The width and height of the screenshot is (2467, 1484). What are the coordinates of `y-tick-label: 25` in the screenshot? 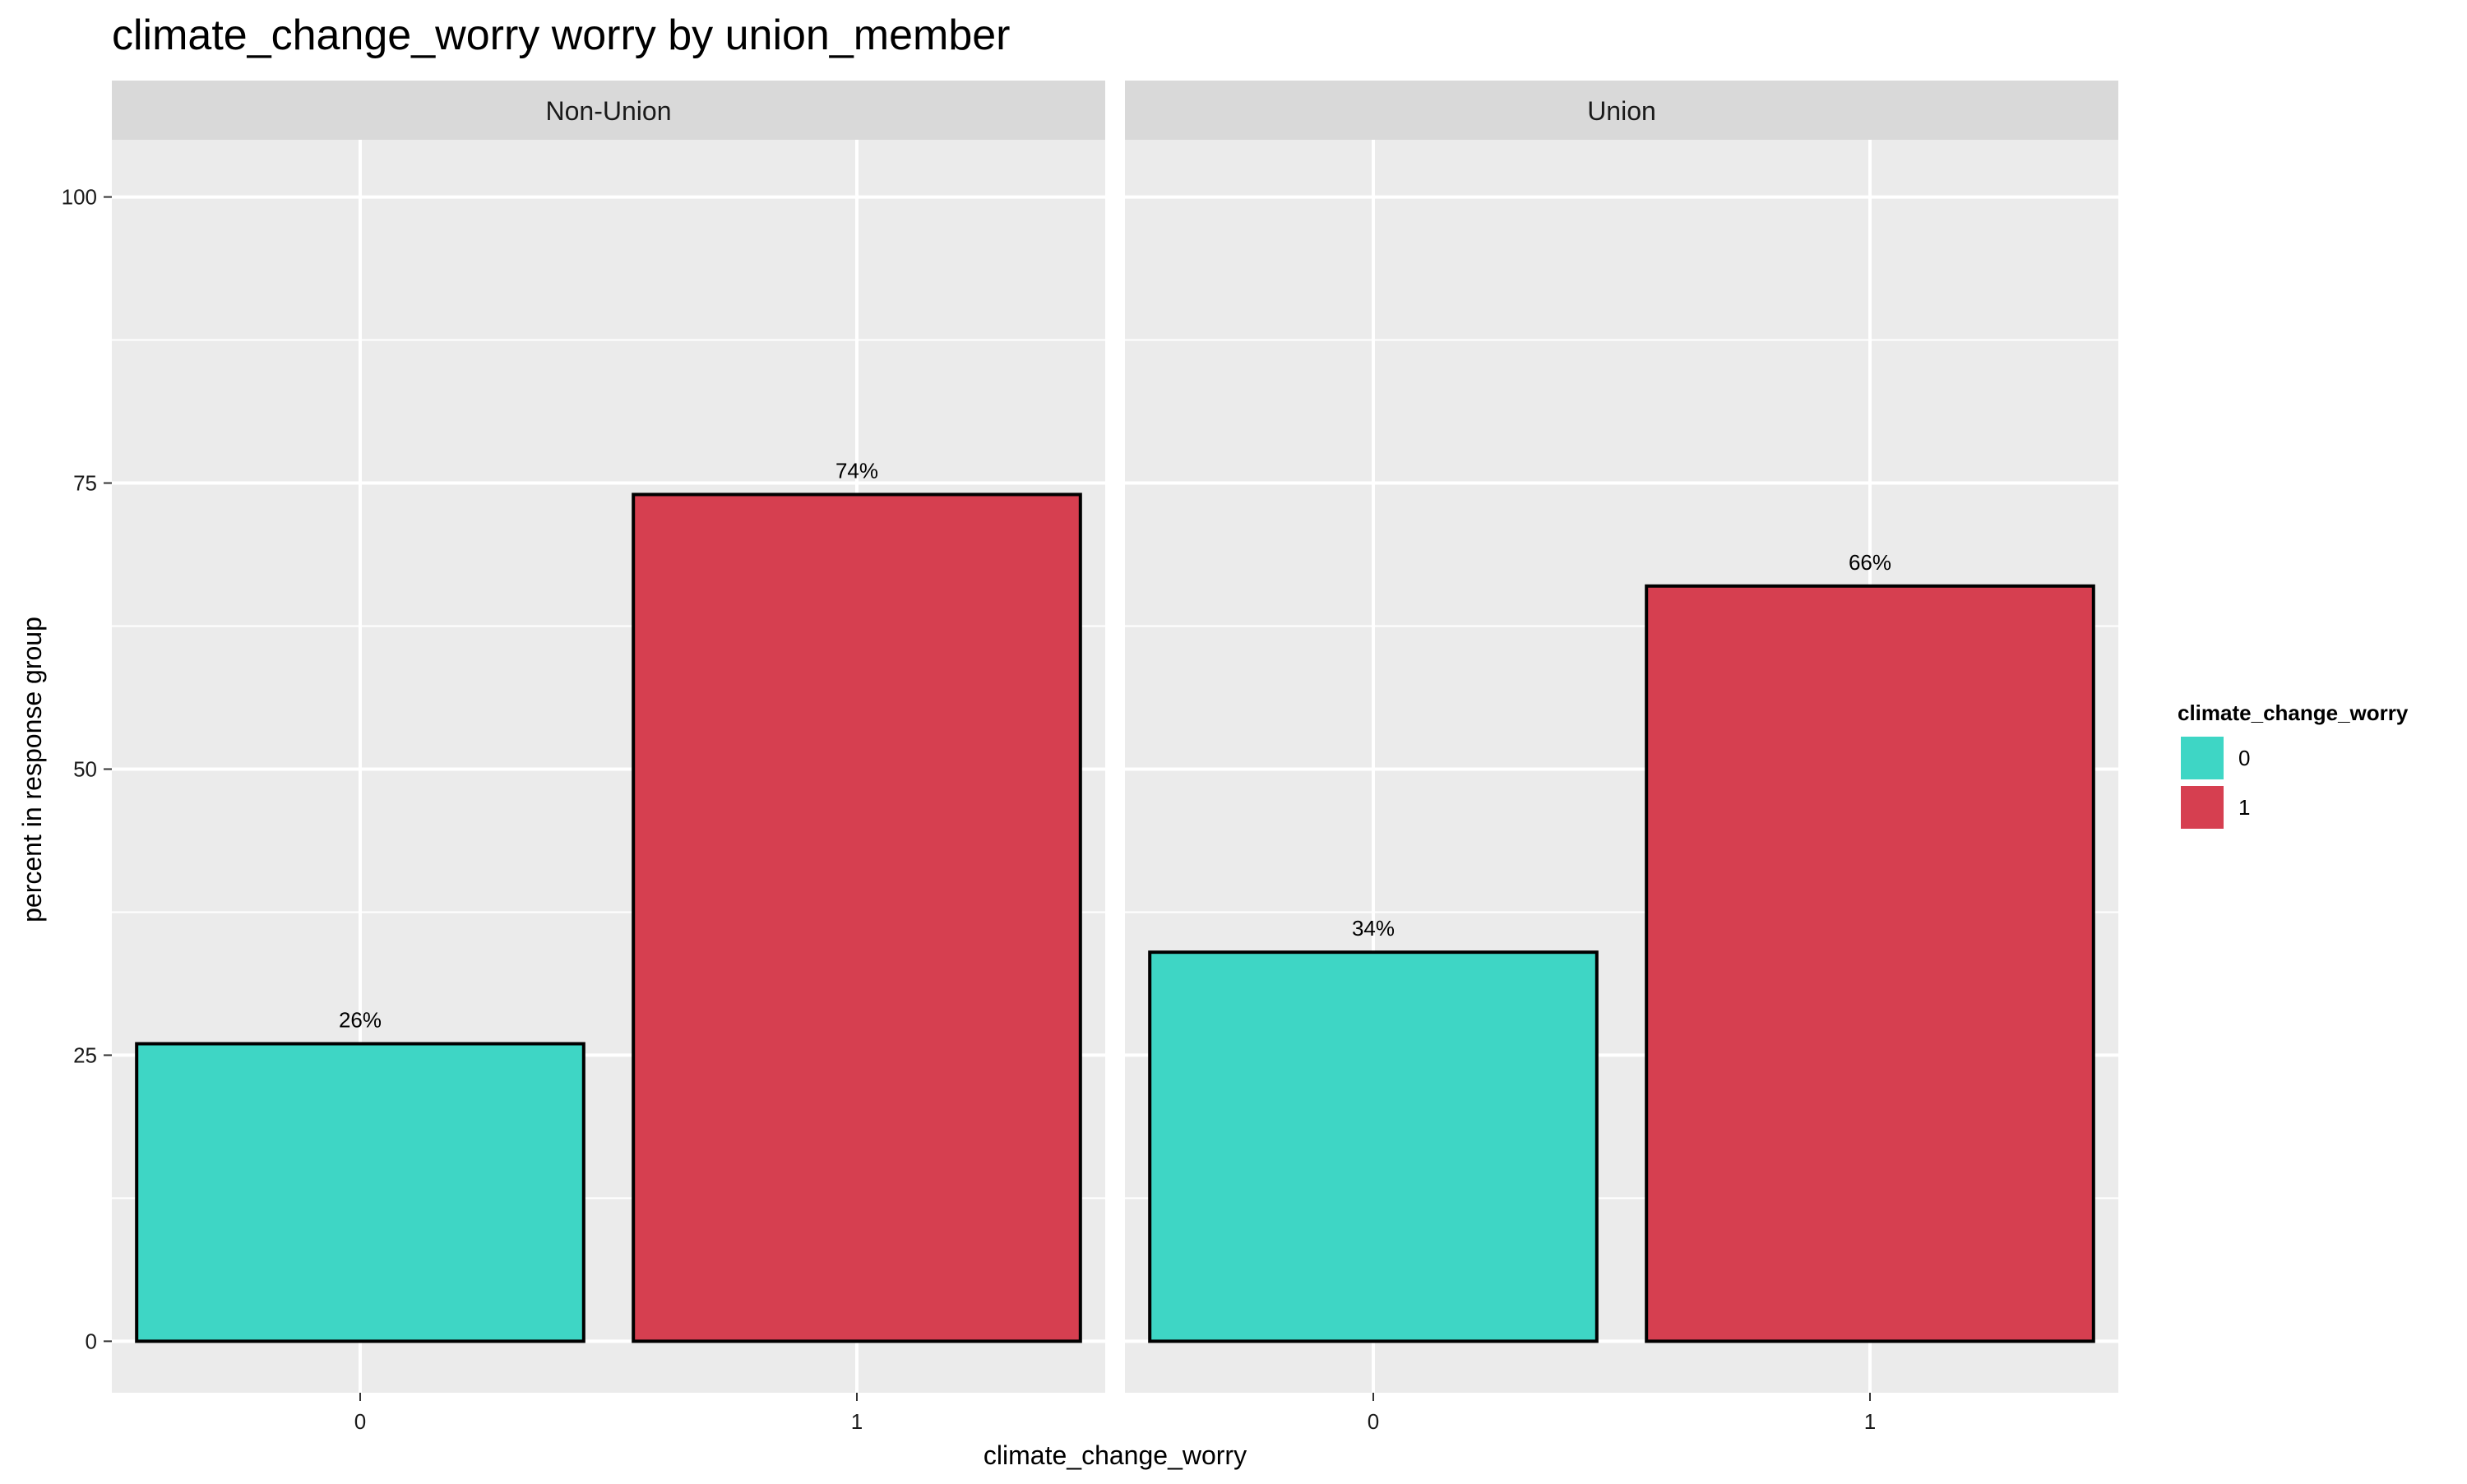 It's located at (85, 1054).